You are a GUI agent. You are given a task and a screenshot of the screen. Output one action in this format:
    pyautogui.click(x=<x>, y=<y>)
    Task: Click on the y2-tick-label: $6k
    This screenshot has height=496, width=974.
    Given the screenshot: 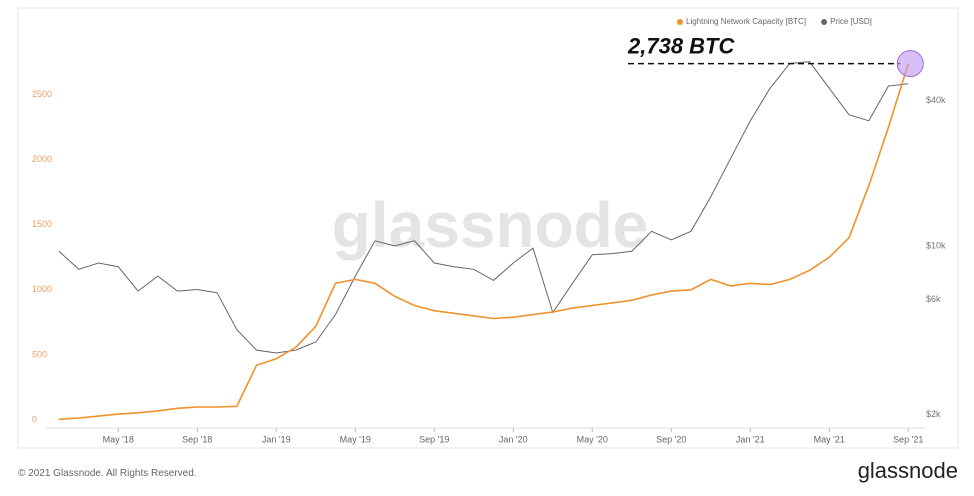 What is the action you would take?
    pyautogui.click(x=933, y=299)
    